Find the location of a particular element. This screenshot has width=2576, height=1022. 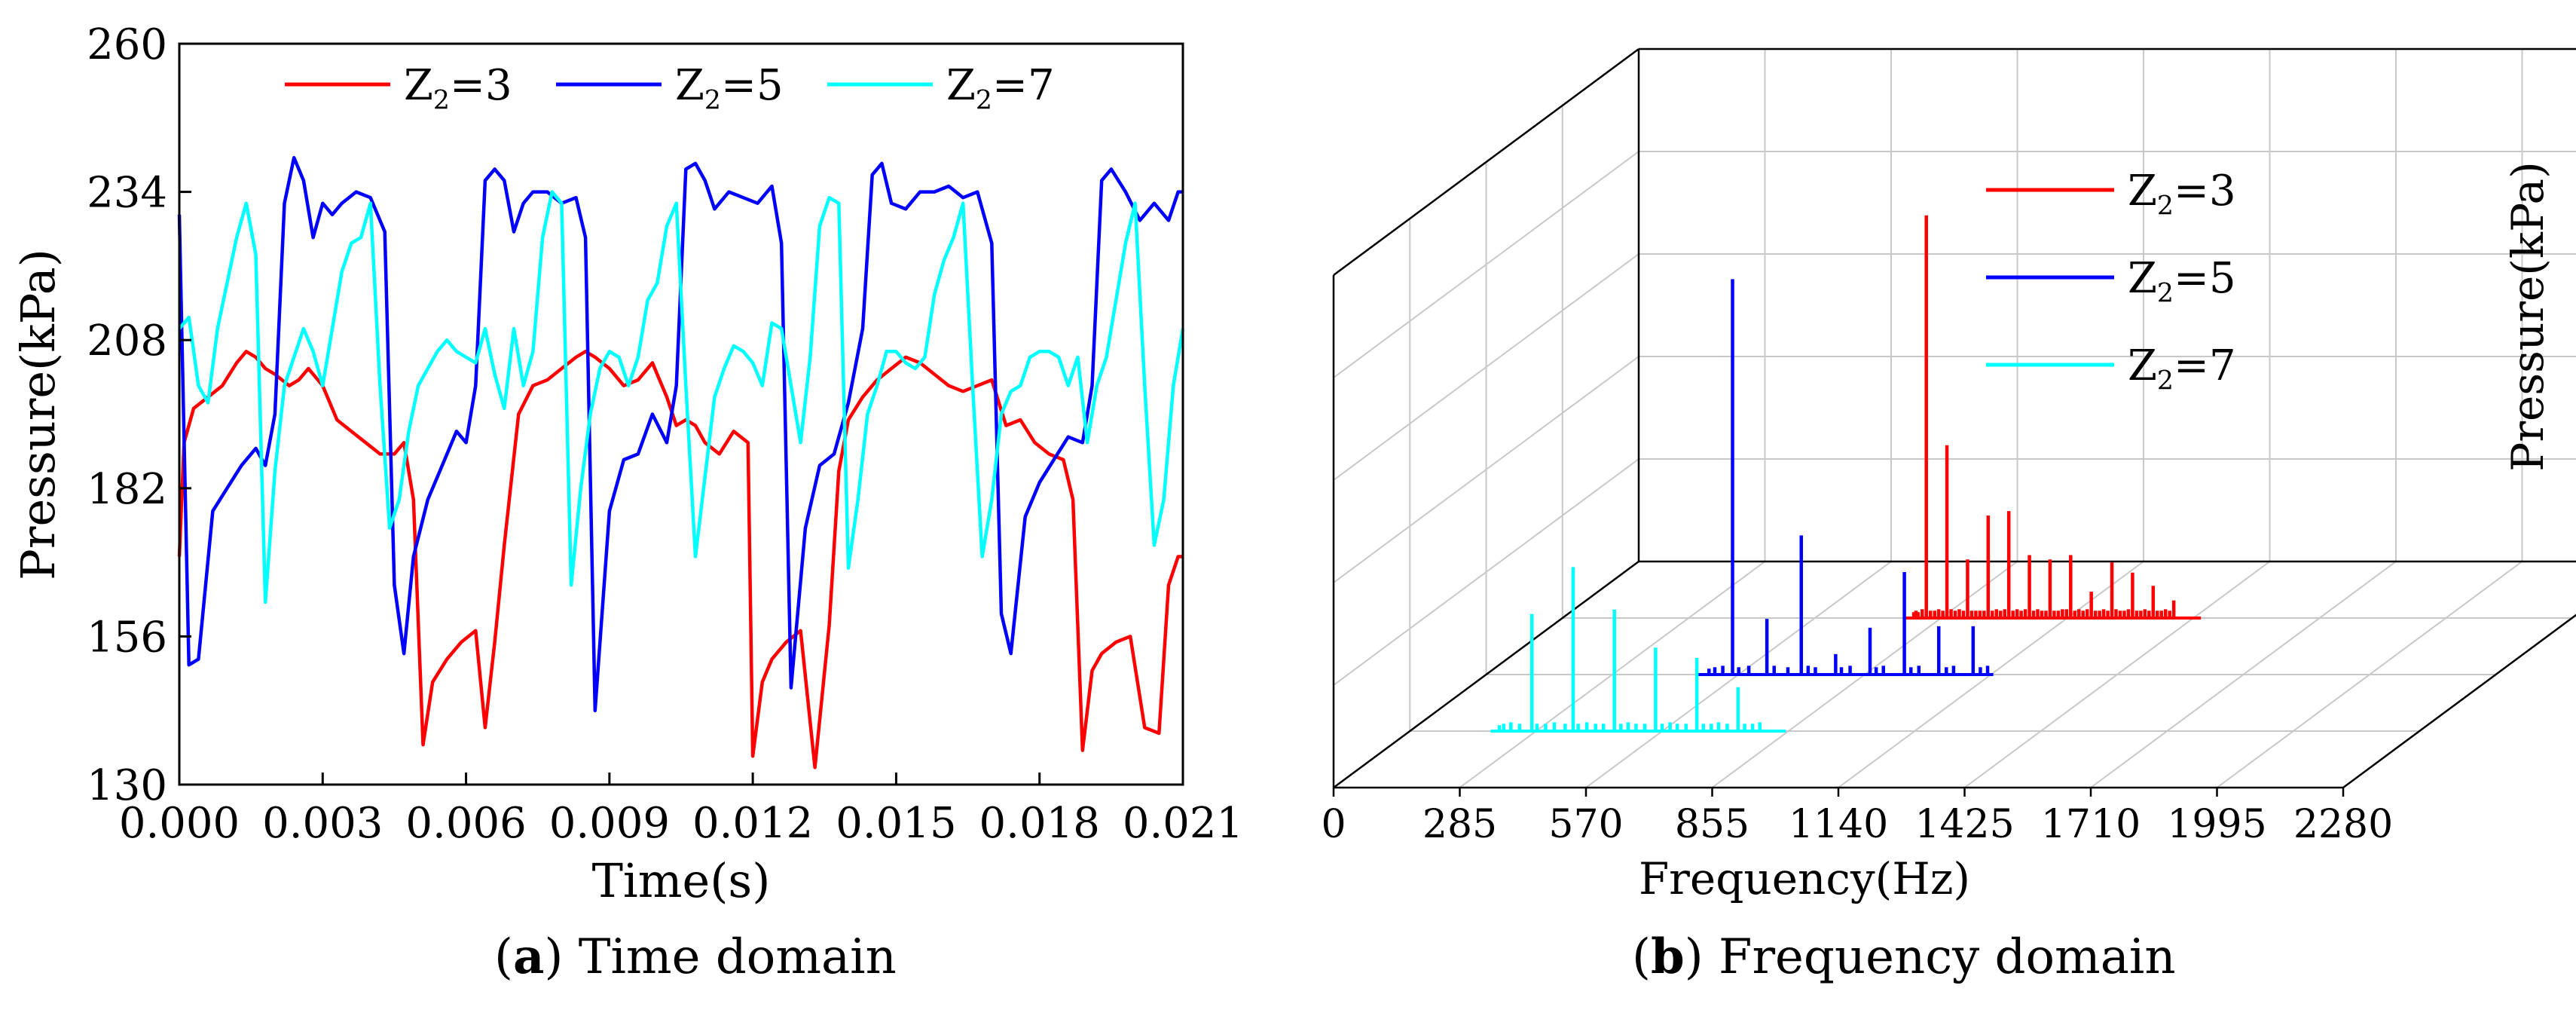

time-y-axis-ticks: 130 156 182 208 234 260 is located at coordinates (139, 415).